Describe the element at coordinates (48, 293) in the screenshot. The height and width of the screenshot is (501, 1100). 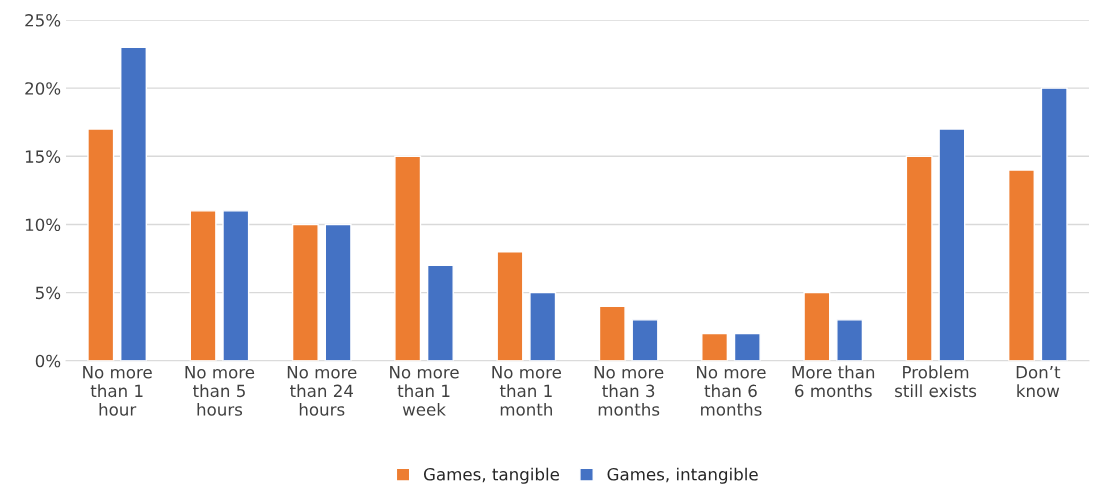
I see `y-tick-label: 5%` at that location.